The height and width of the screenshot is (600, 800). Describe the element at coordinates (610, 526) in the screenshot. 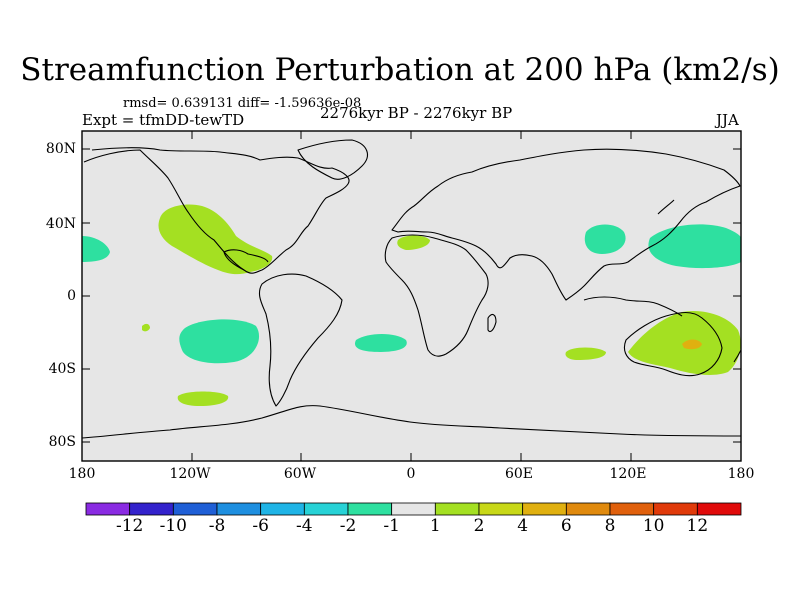

I see `colorbar-label: 8` at that location.